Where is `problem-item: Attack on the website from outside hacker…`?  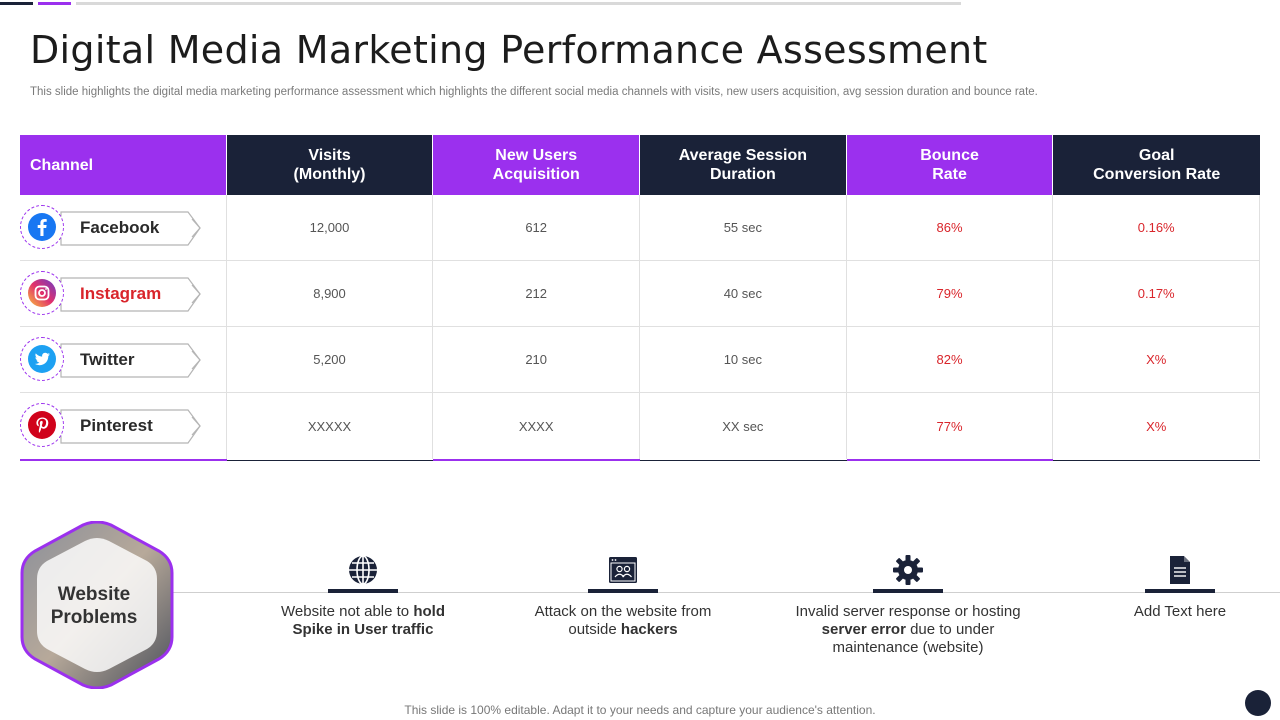 problem-item: Attack on the website from outside hacker… is located at coordinates (623, 596).